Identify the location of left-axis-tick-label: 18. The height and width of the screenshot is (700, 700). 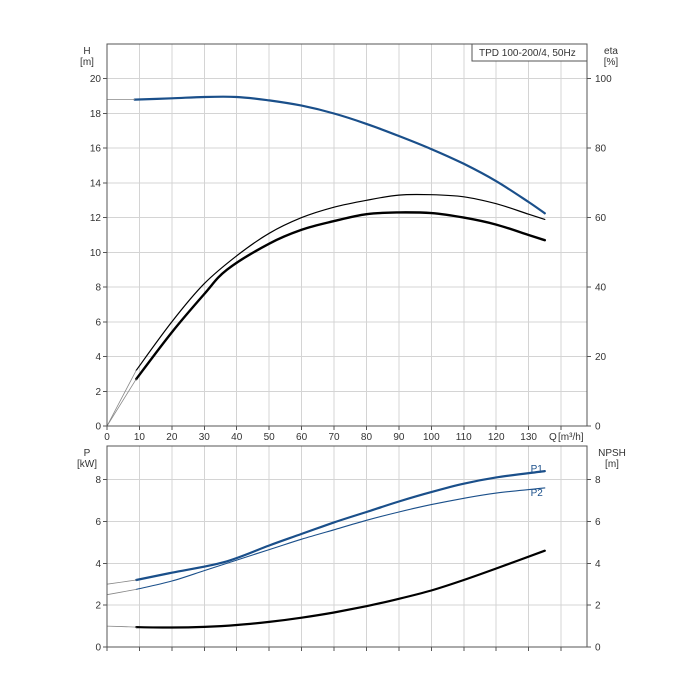
(96, 114).